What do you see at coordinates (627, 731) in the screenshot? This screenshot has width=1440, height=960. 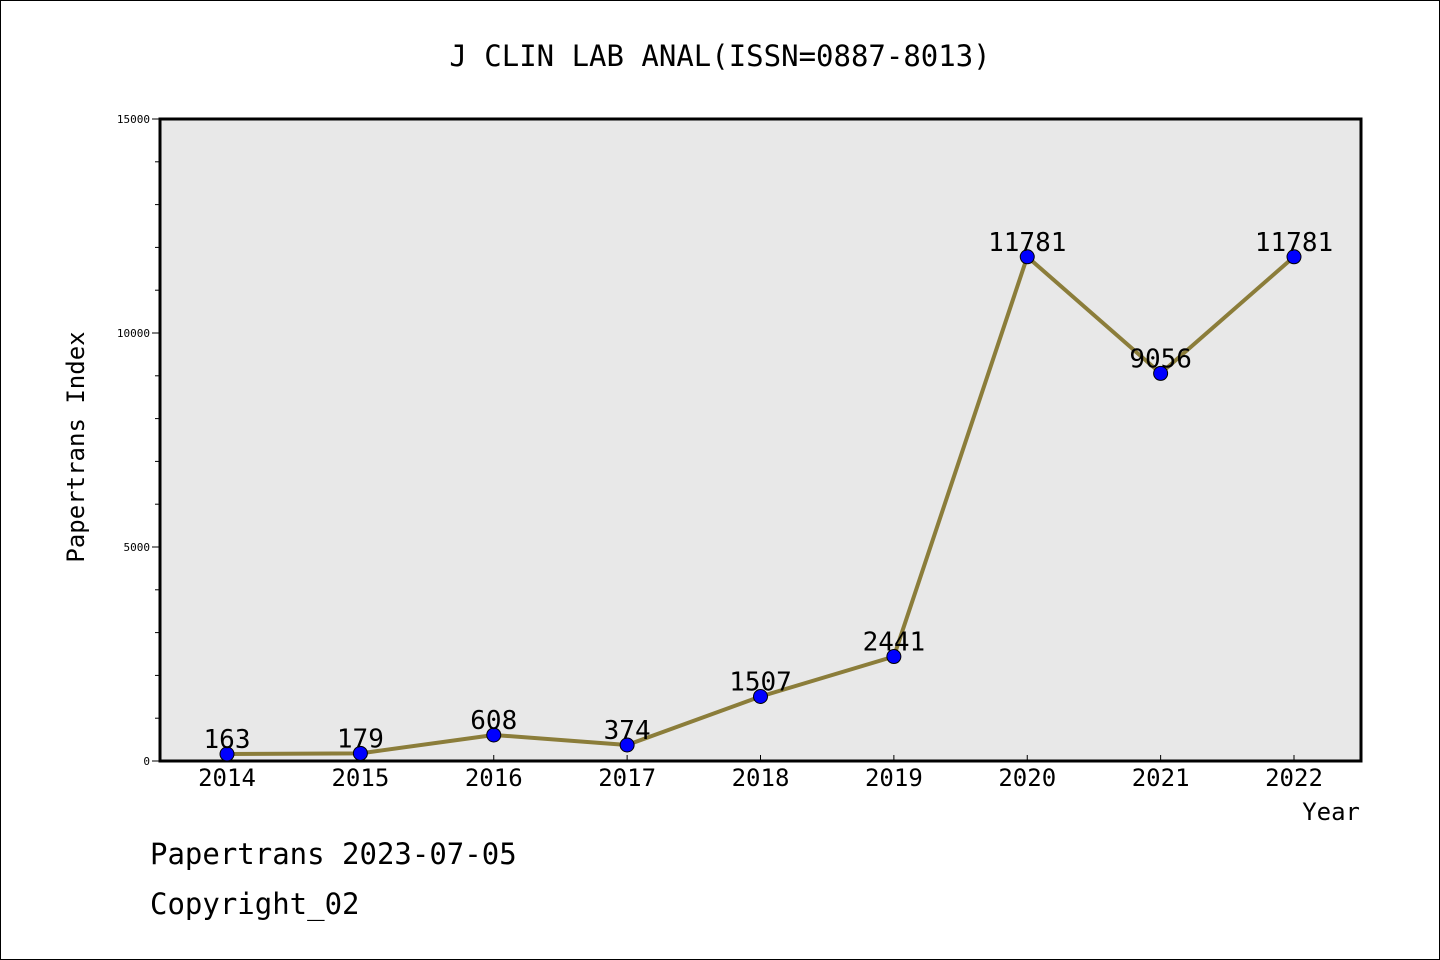 I see `data-label: 374` at bounding box center [627, 731].